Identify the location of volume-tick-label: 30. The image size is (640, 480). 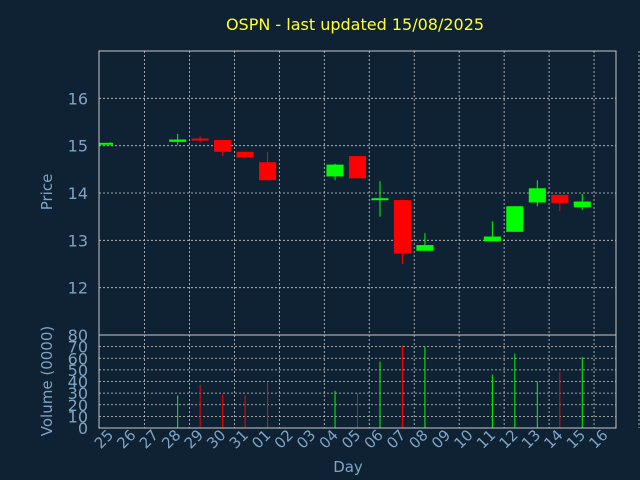
(78, 393).